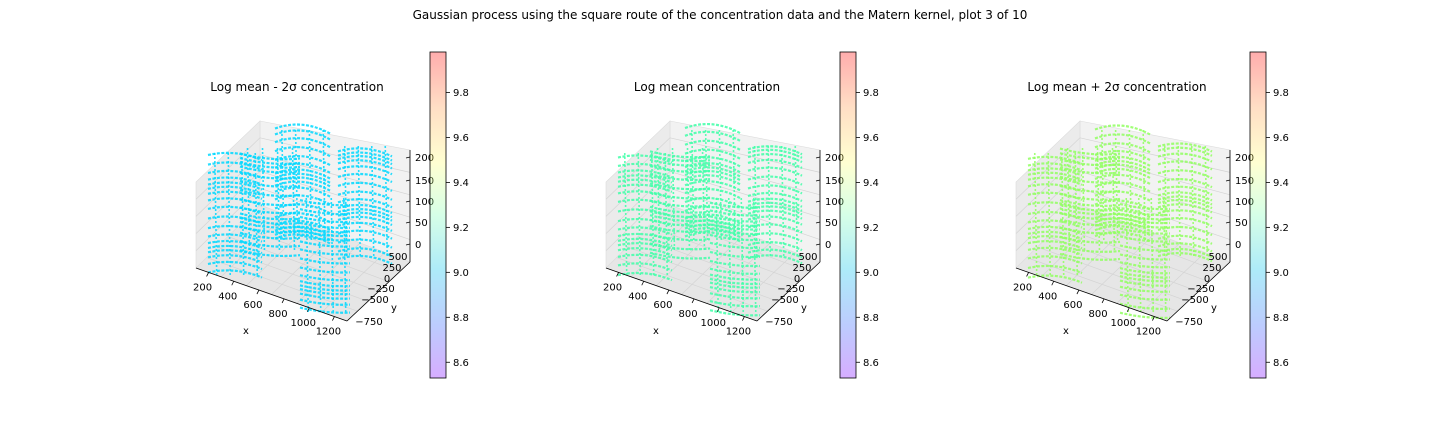  What do you see at coordinates (202, 287) in the screenshot?
I see `x-tick-label: 200` at bounding box center [202, 287].